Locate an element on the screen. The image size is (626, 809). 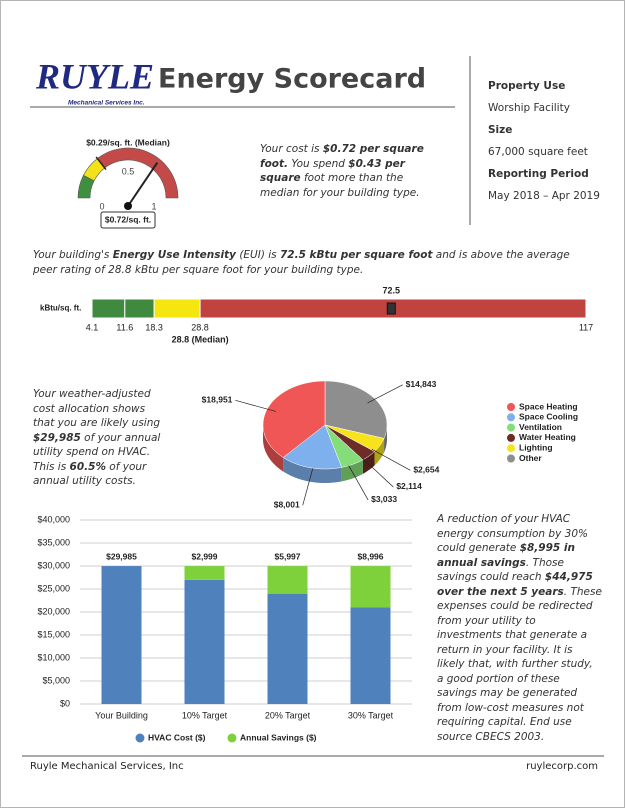
x-tick-label: 28.8 is located at coordinates (200, 327).